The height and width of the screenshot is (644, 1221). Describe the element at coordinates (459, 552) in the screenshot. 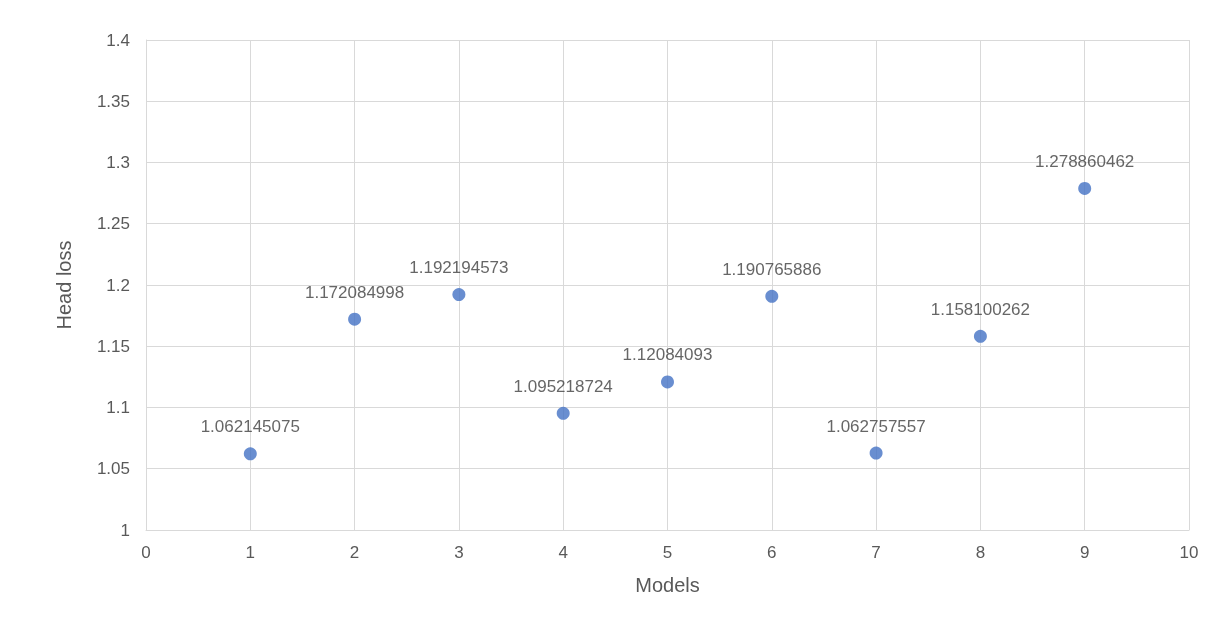

I see `x-tick-label: 3` at that location.